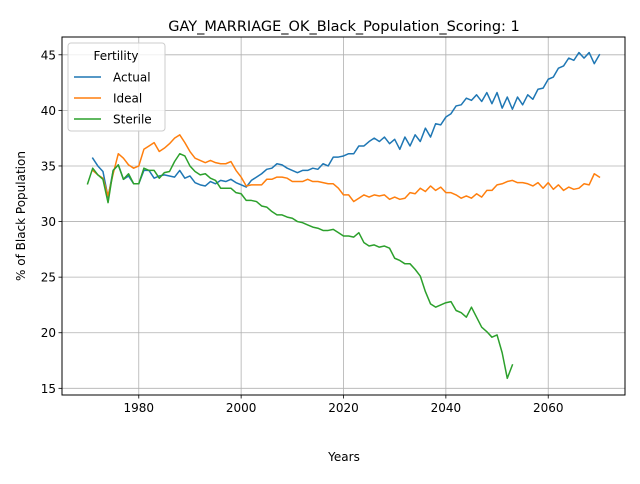 This screenshot has width=640, height=484. I want to click on x-tick-label: 2060, so click(548, 408).